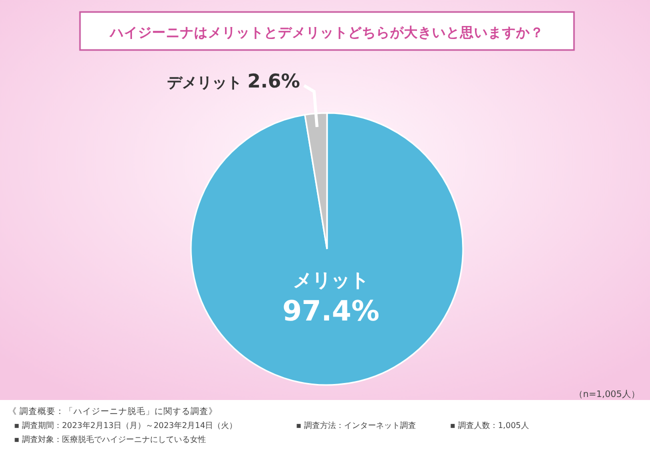 Image resolution: width=650 pixels, height=450 pixels. What do you see at coordinates (331, 311) in the screenshot?
I see `data-label: 97.4%` at bounding box center [331, 311].